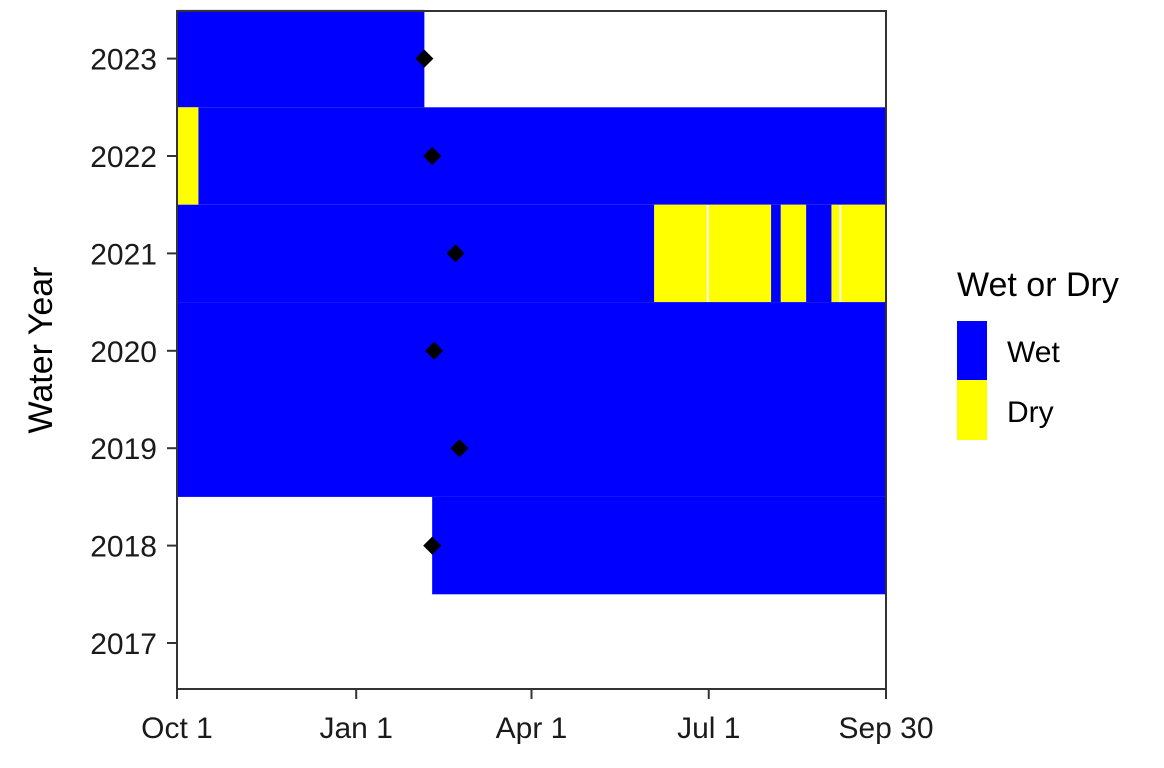  Describe the element at coordinates (123, 60) in the screenshot. I see `y-tick-label-2023: 2023` at that location.